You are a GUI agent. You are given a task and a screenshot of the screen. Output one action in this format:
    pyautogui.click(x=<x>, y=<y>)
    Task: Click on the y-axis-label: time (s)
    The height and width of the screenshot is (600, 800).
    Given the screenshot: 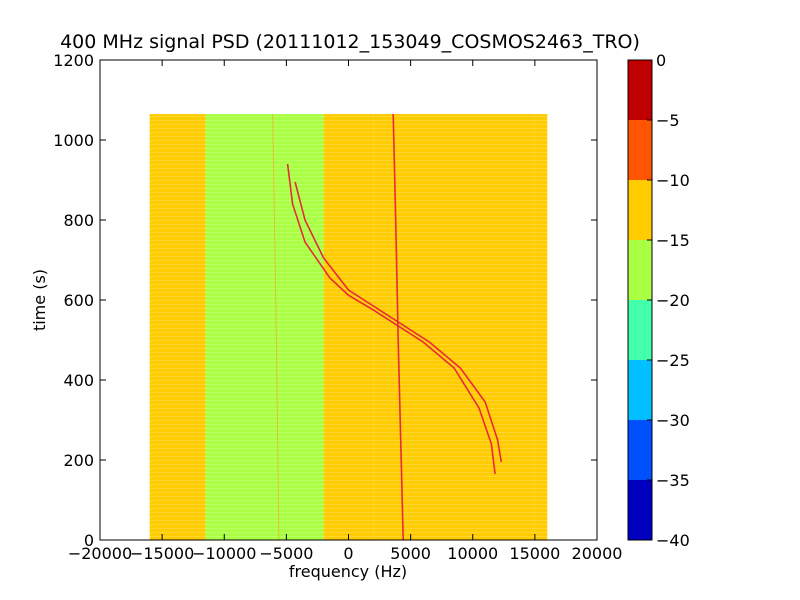 What is the action you would take?
    pyautogui.click(x=39, y=300)
    